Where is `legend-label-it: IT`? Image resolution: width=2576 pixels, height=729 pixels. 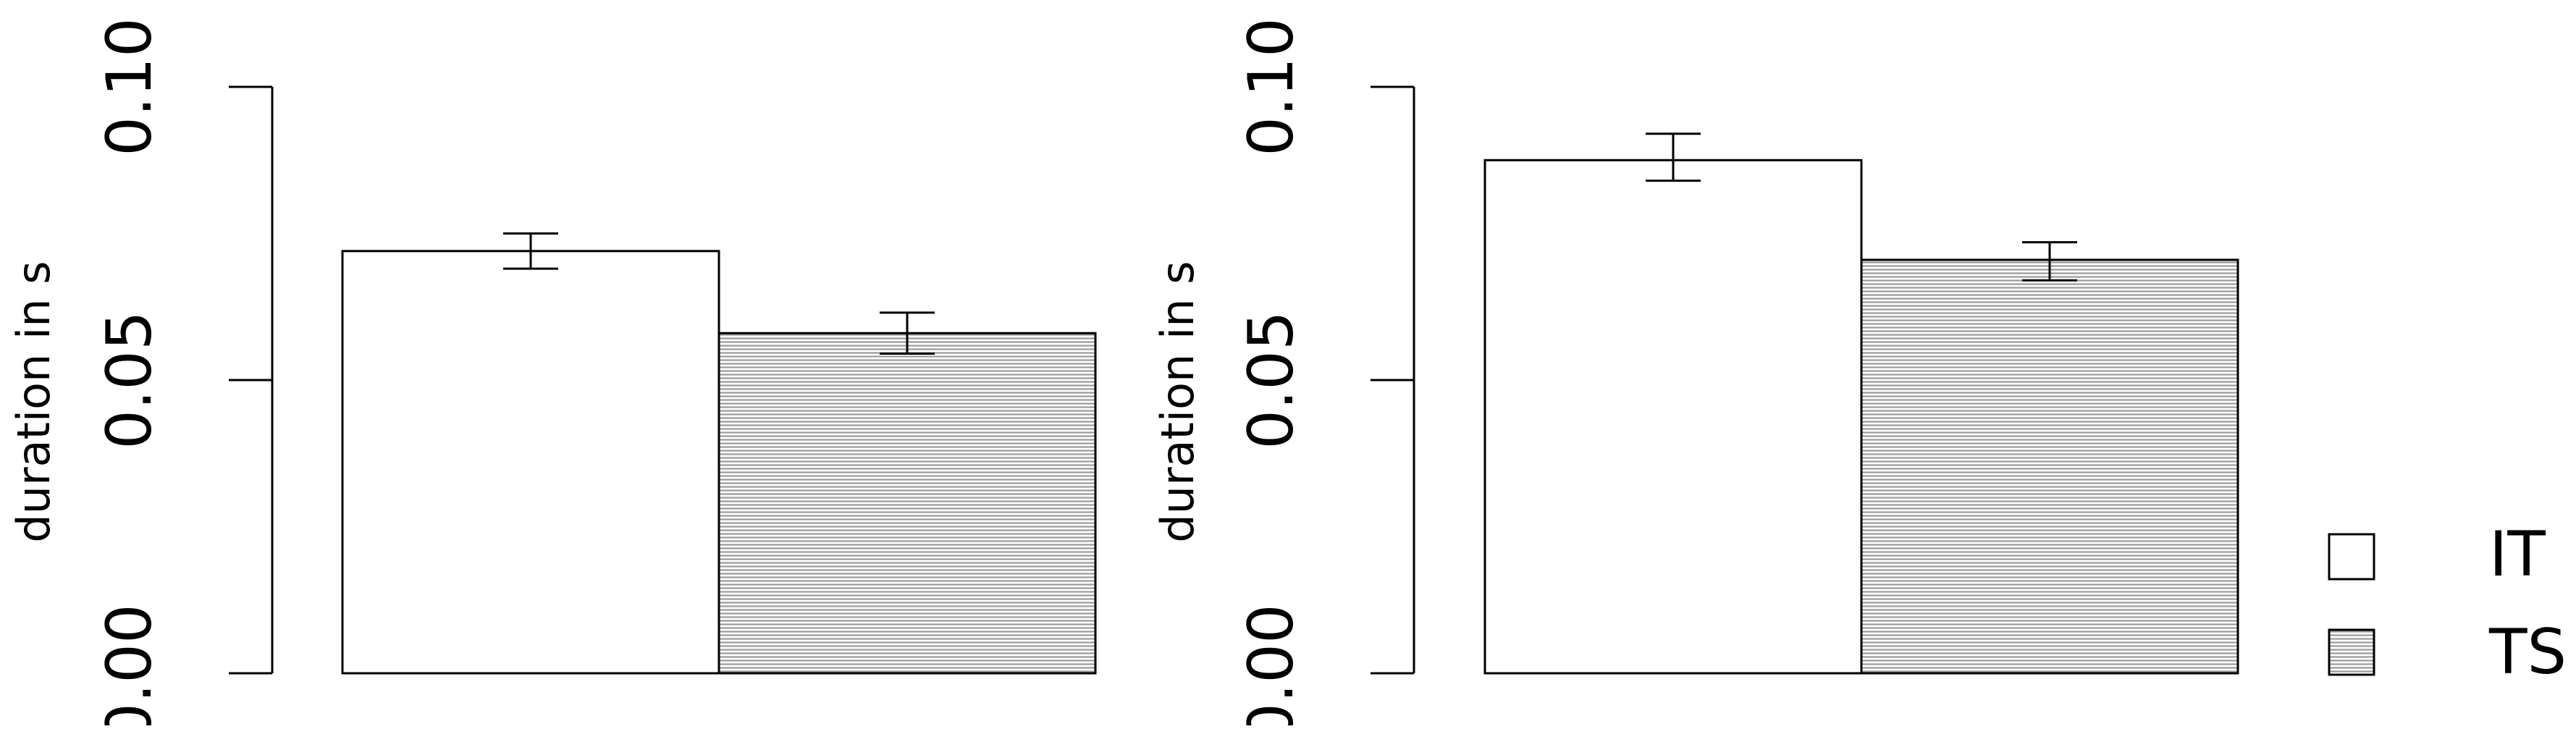
legend-label-it: IT is located at coordinates (2517, 554).